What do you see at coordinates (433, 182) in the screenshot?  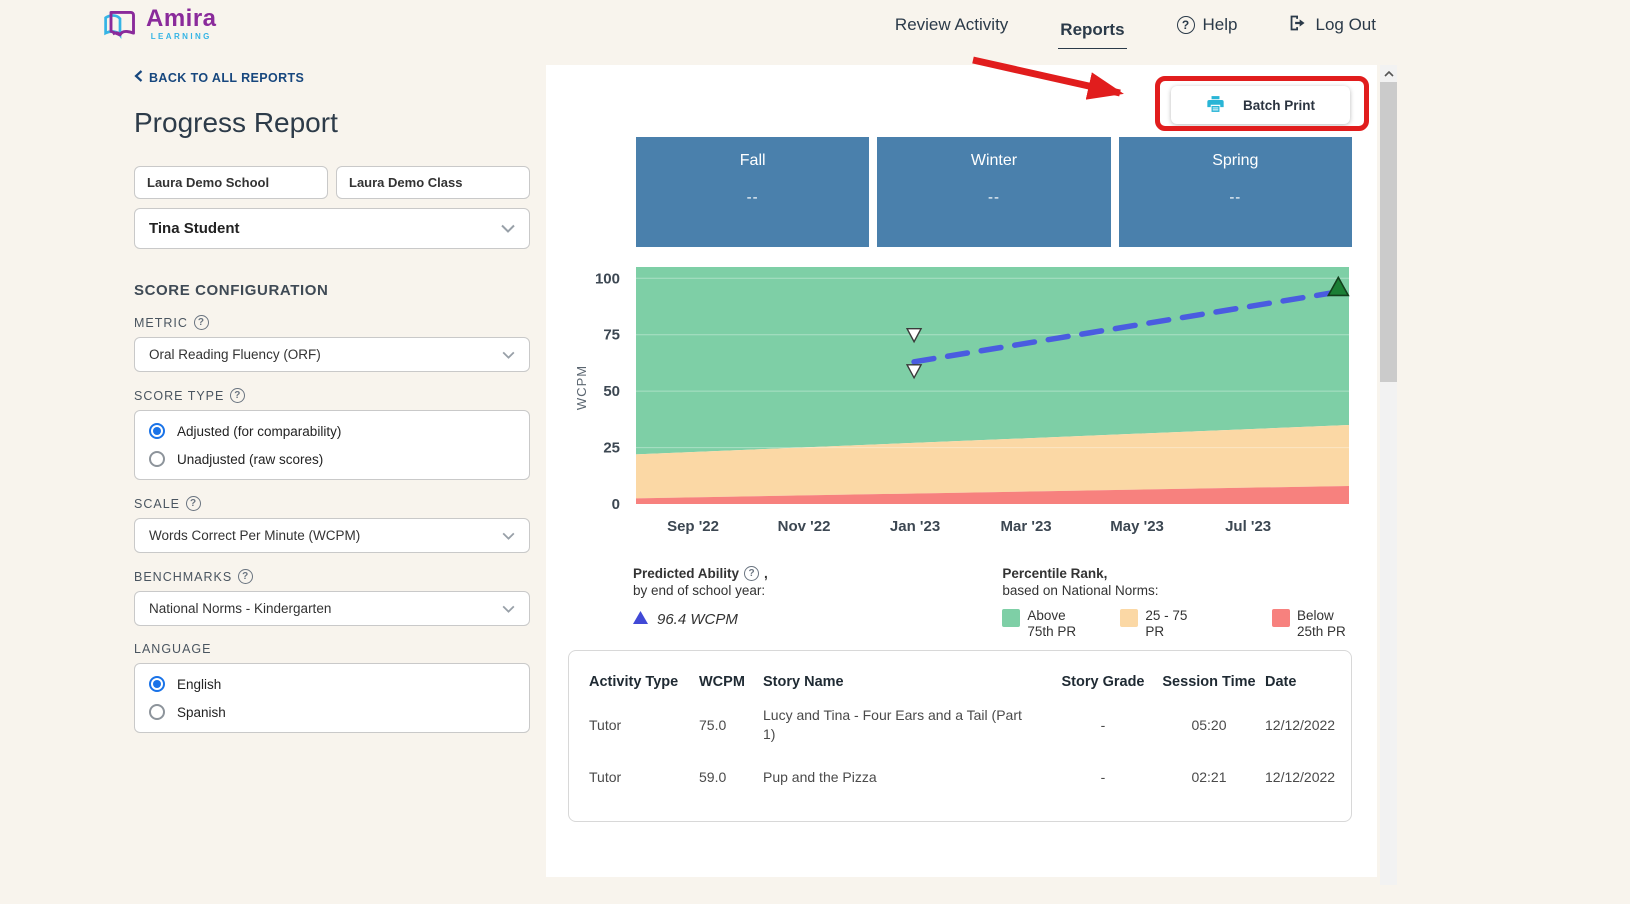 I see `class-field: Laura Demo Class` at bounding box center [433, 182].